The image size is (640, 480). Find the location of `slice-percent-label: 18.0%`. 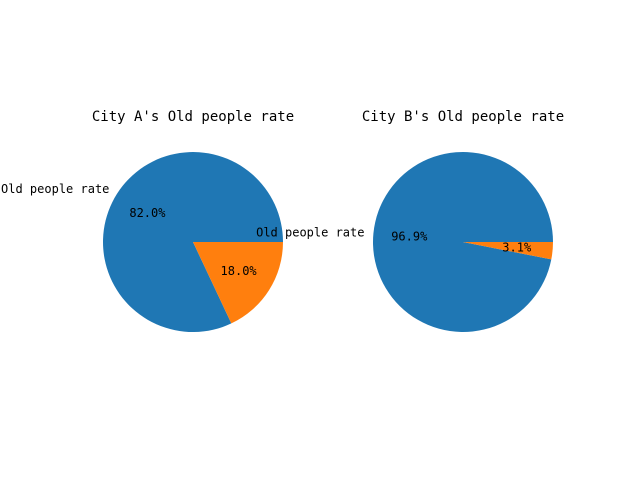

slice-percent-label: 18.0% is located at coordinates (239, 271).